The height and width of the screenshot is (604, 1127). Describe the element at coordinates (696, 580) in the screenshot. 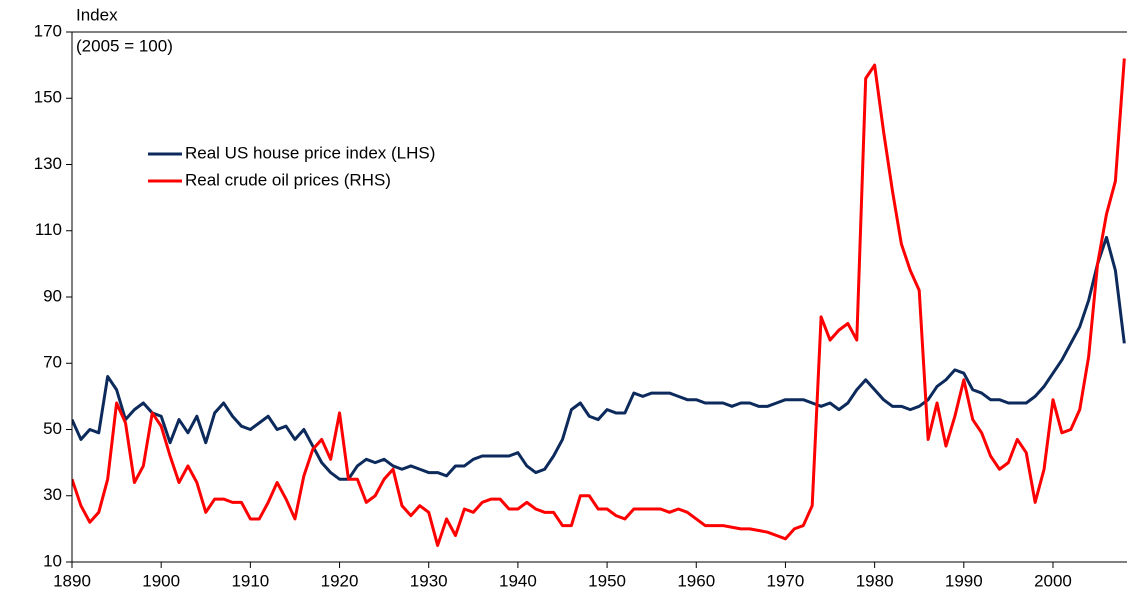

I see `x-tick-label: 1960` at that location.